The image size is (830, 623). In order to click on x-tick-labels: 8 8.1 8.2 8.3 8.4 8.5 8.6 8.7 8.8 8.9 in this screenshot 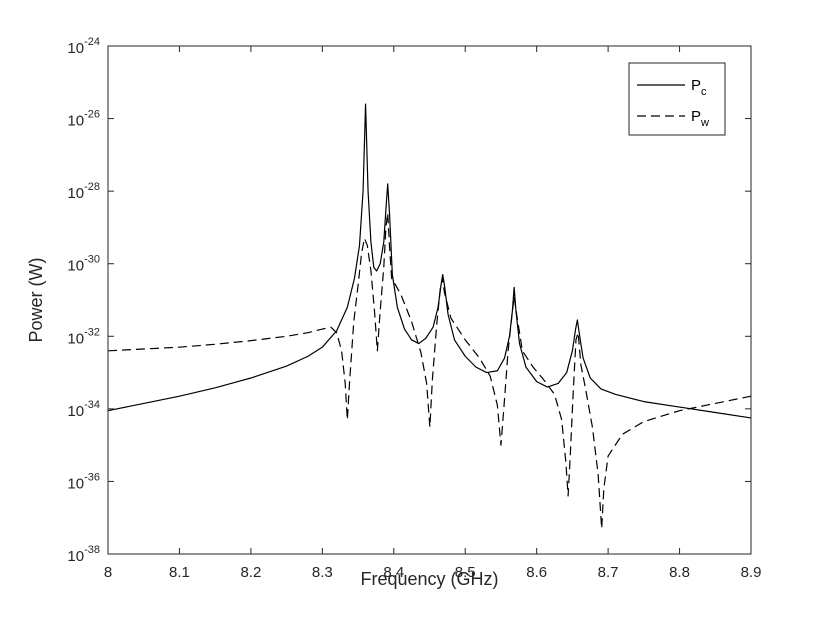, I will do `click(433, 572)`.